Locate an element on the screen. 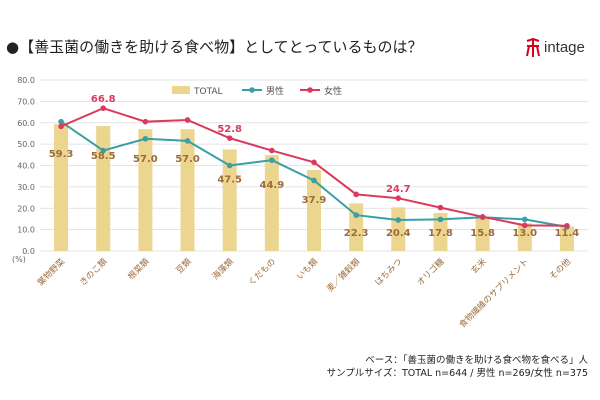  y-tick-label: 70.0 is located at coordinates (26, 101).